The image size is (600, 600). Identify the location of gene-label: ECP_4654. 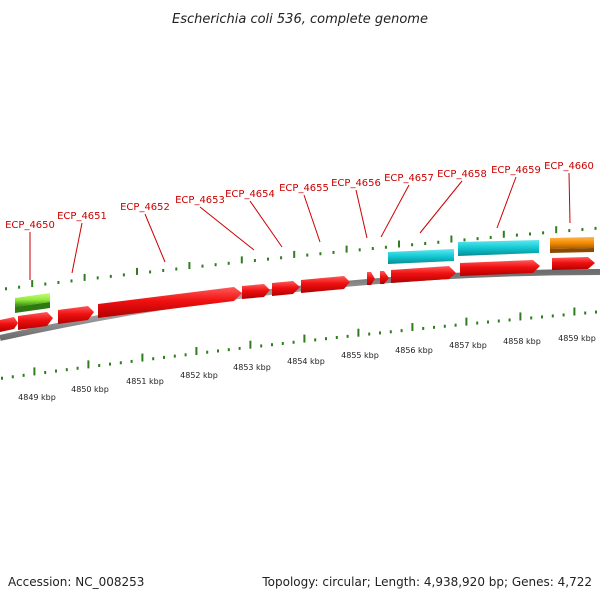
(250, 194).